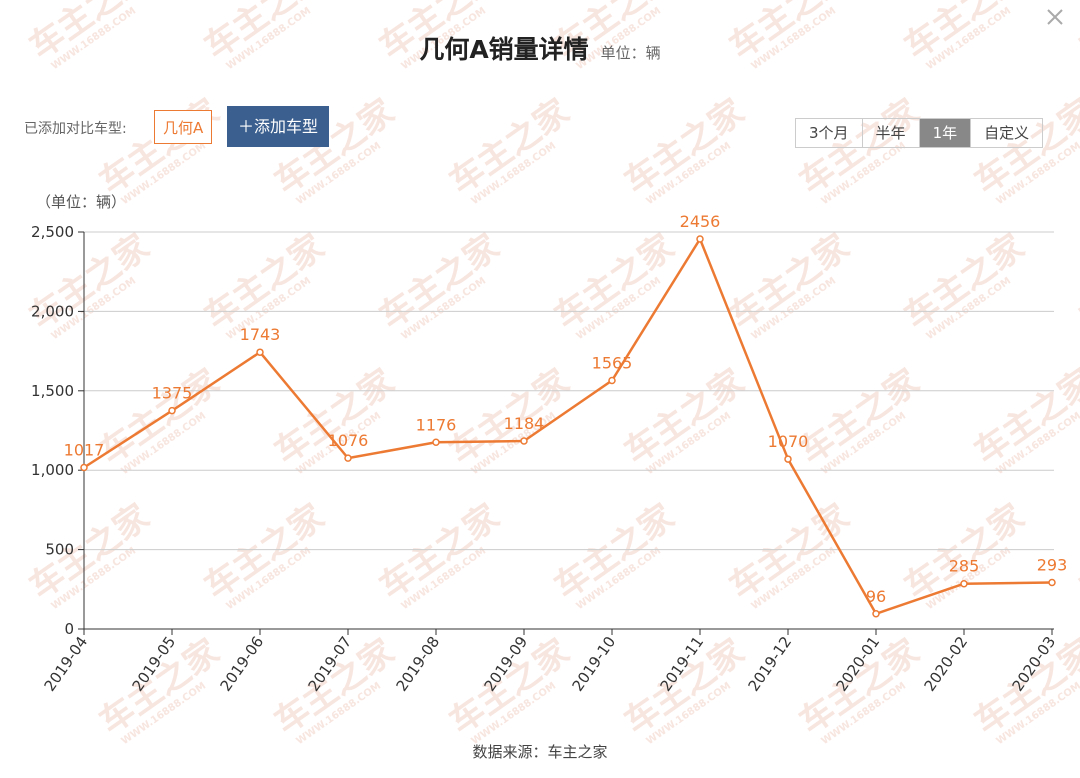 The height and width of the screenshot is (778, 1080). Describe the element at coordinates (75, 129) in the screenshot. I see `compare-models-label: 已添加对比车型:` at that location.